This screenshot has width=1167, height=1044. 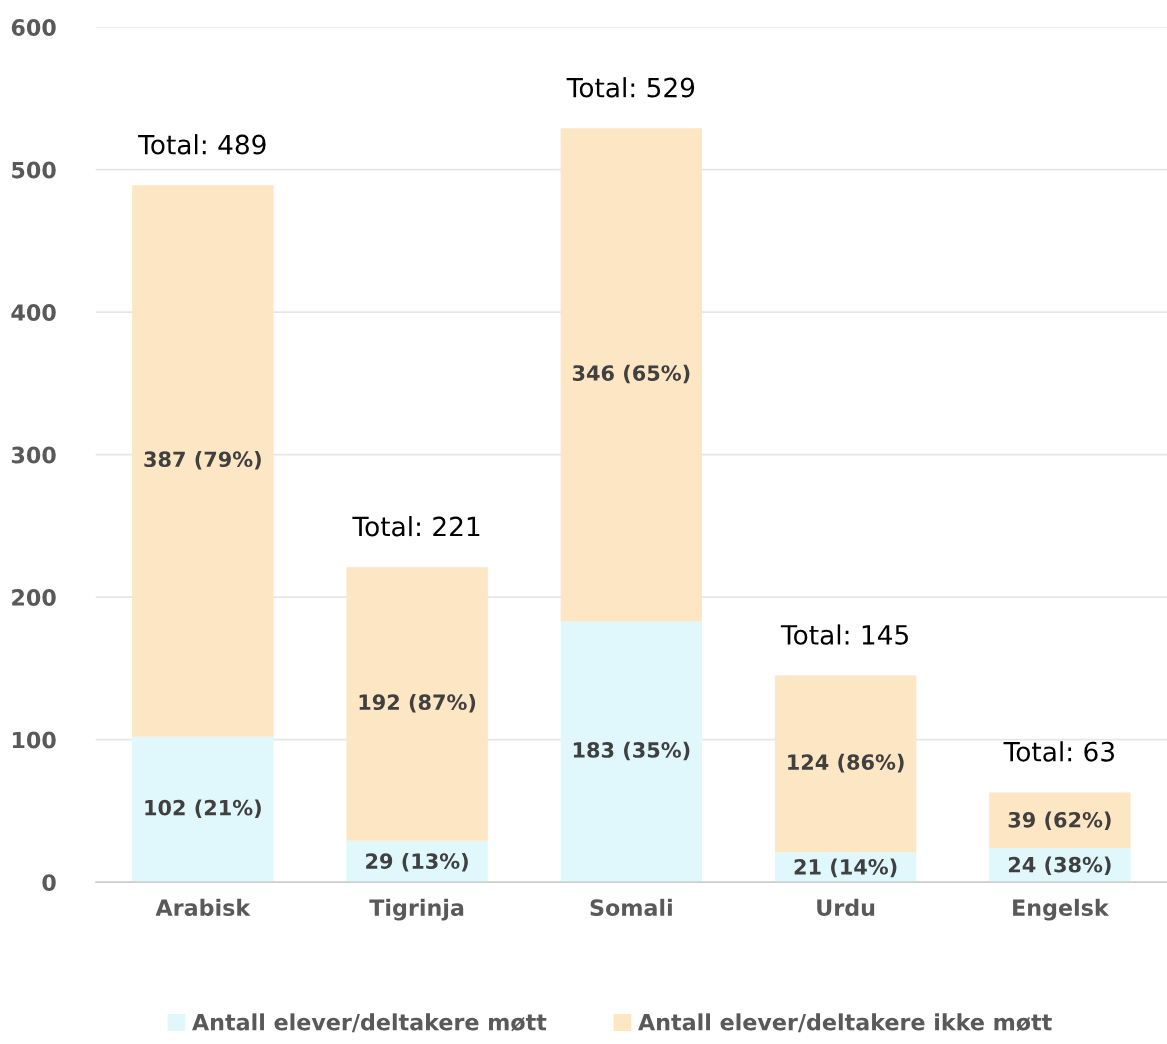 I want to click on y-tick-label: 300, so click(x=33, y=455).